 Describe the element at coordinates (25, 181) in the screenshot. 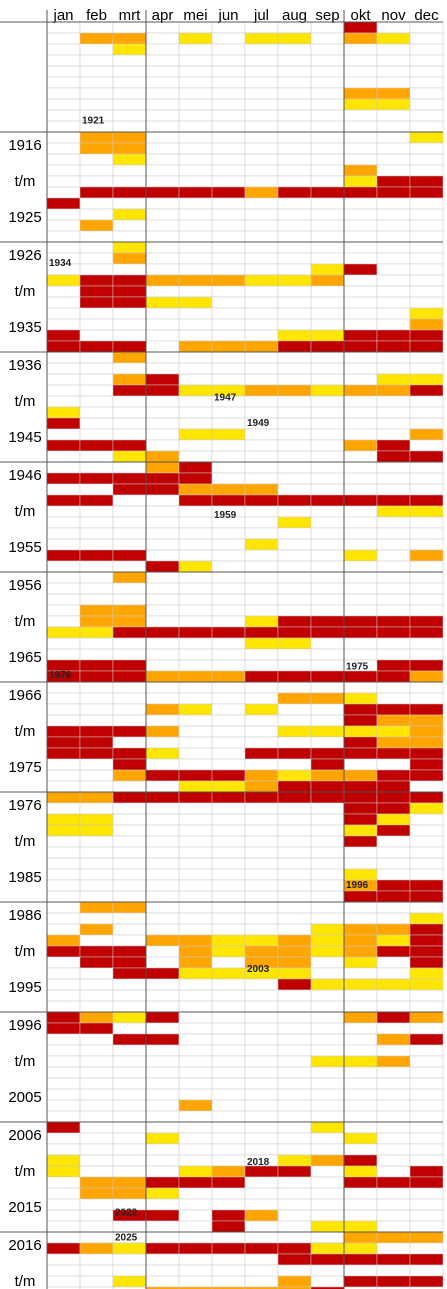

I see `decade-label-mid: t/m` at that location.